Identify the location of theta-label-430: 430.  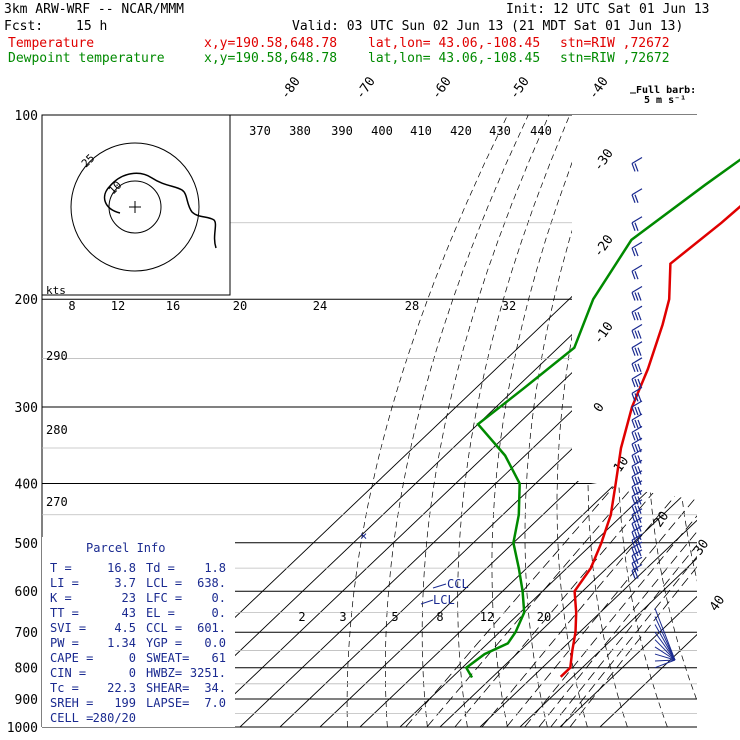
(500, 131).